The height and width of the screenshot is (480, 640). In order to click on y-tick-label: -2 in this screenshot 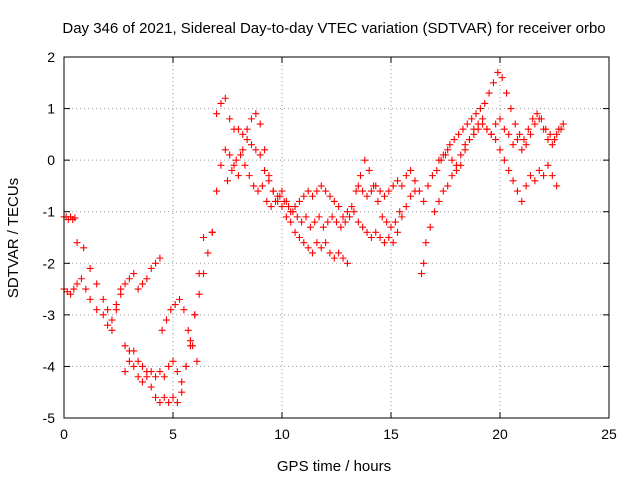, I will do `click(49, 263)`.